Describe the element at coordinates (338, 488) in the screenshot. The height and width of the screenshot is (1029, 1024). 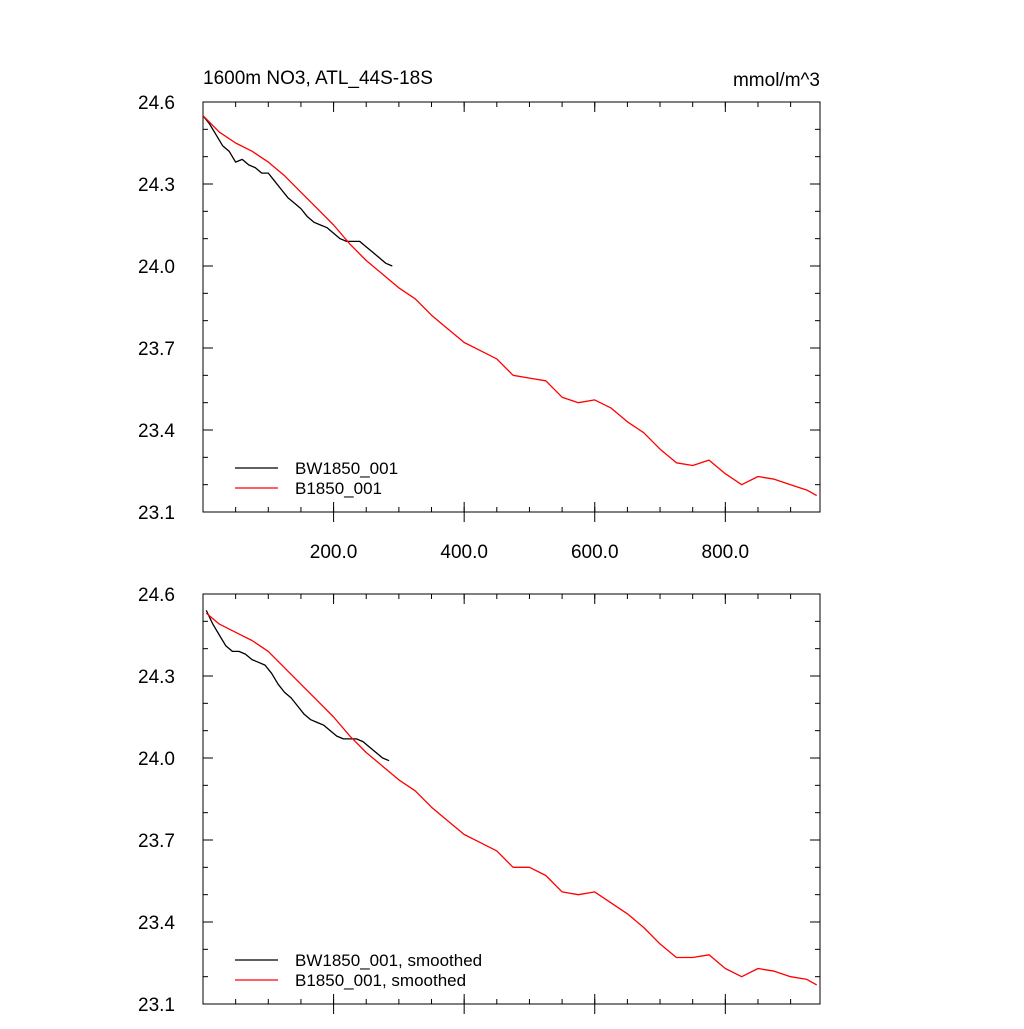
I see `legend-label: B1850_001` at that location.